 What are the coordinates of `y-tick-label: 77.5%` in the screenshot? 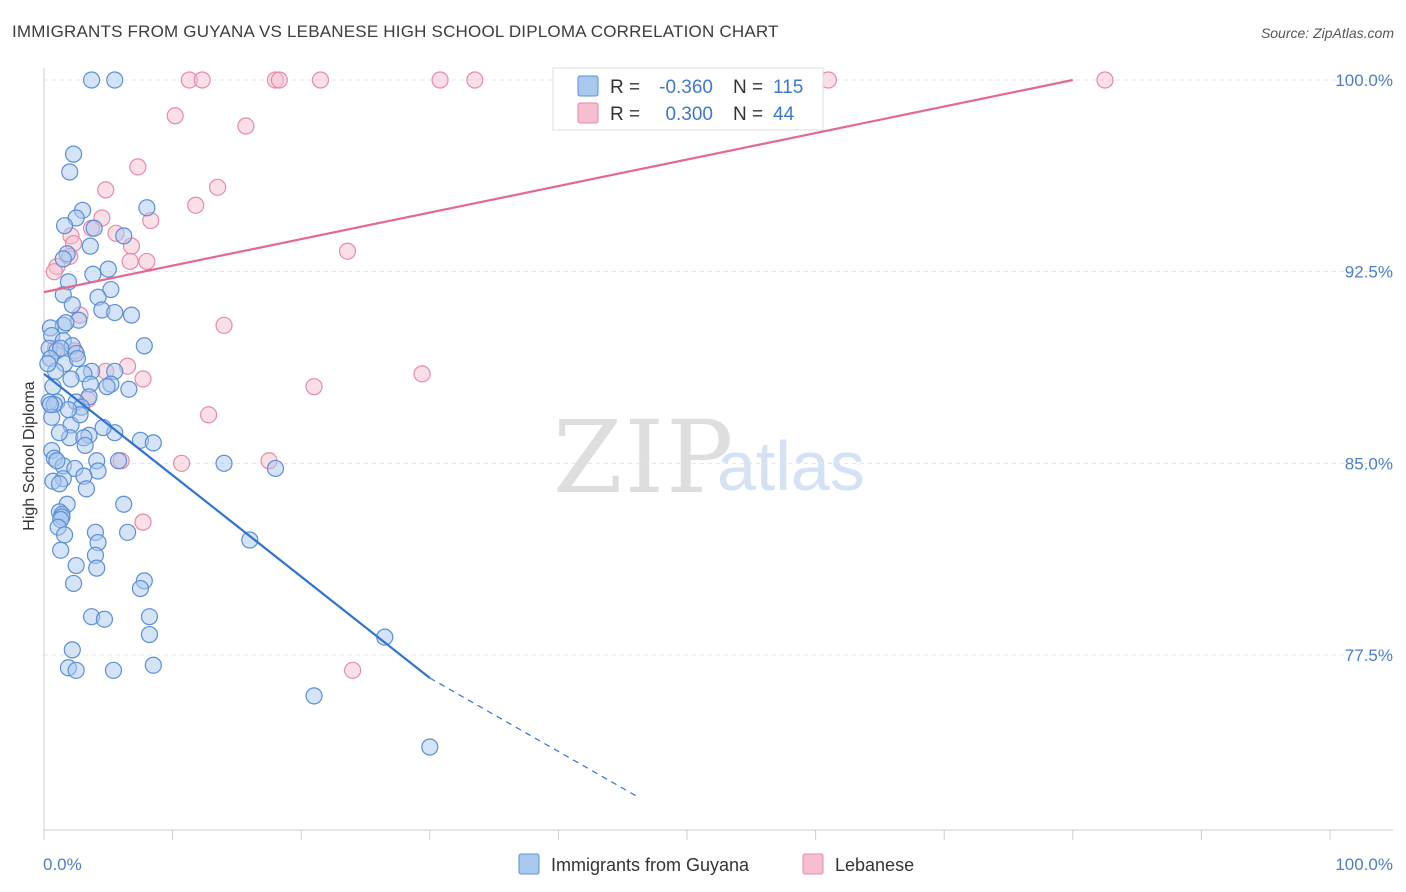 It's located at (1369, 655).